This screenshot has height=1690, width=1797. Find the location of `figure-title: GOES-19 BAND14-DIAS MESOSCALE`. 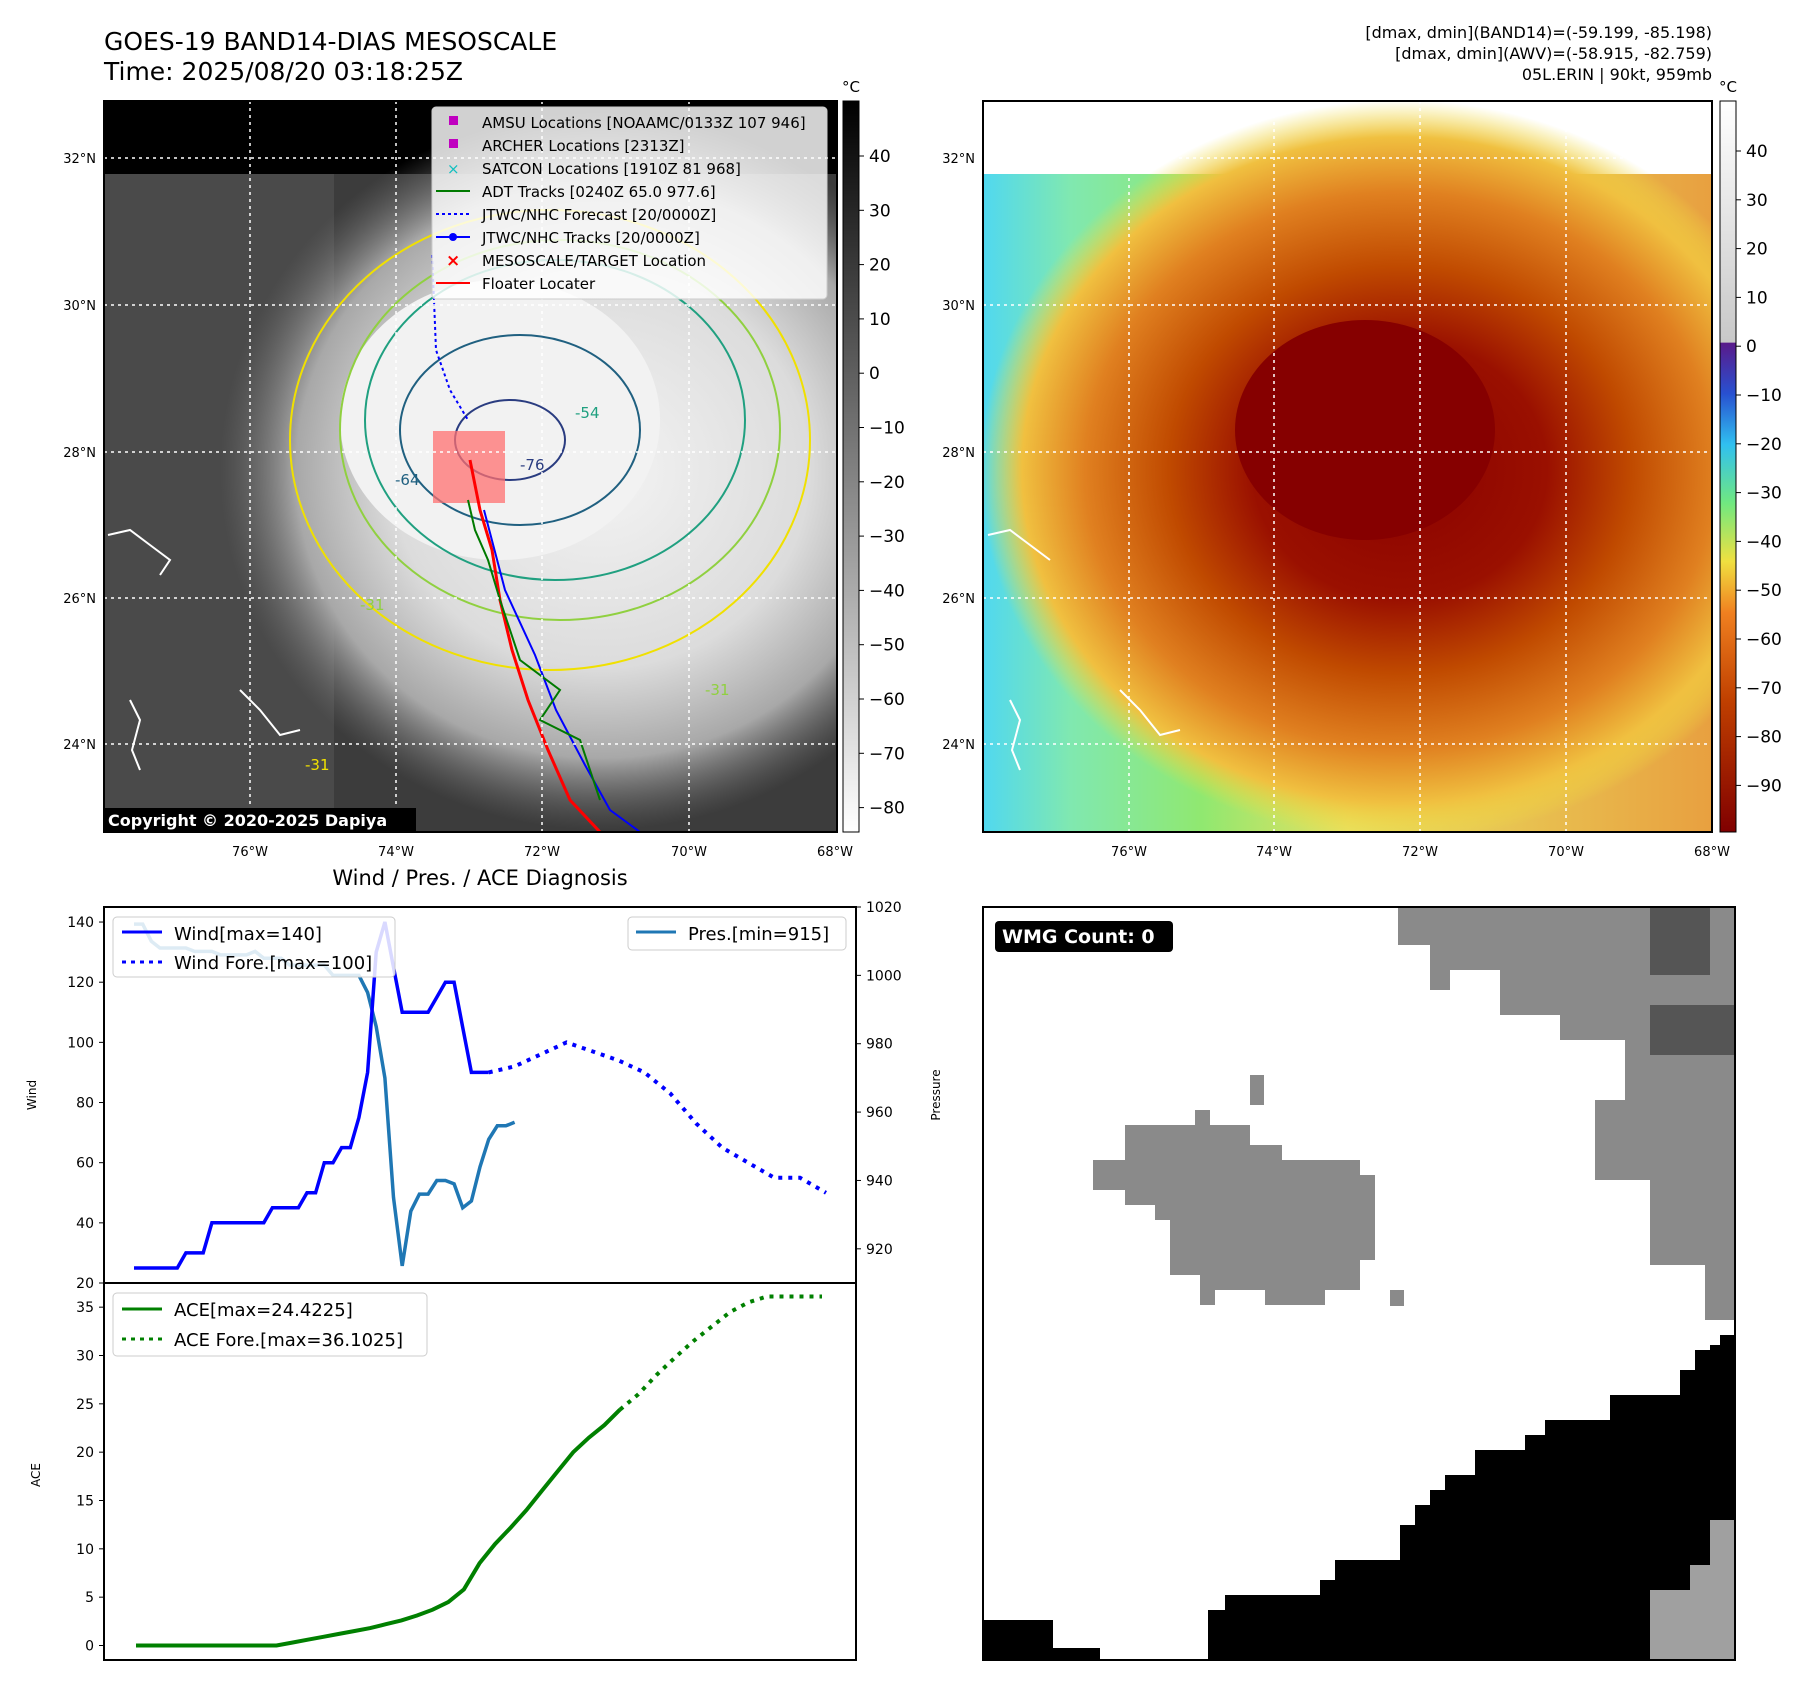

figure-title: GOES-19 BAND14-DIAS MESOSCALE is located at coordinates (330, 41).